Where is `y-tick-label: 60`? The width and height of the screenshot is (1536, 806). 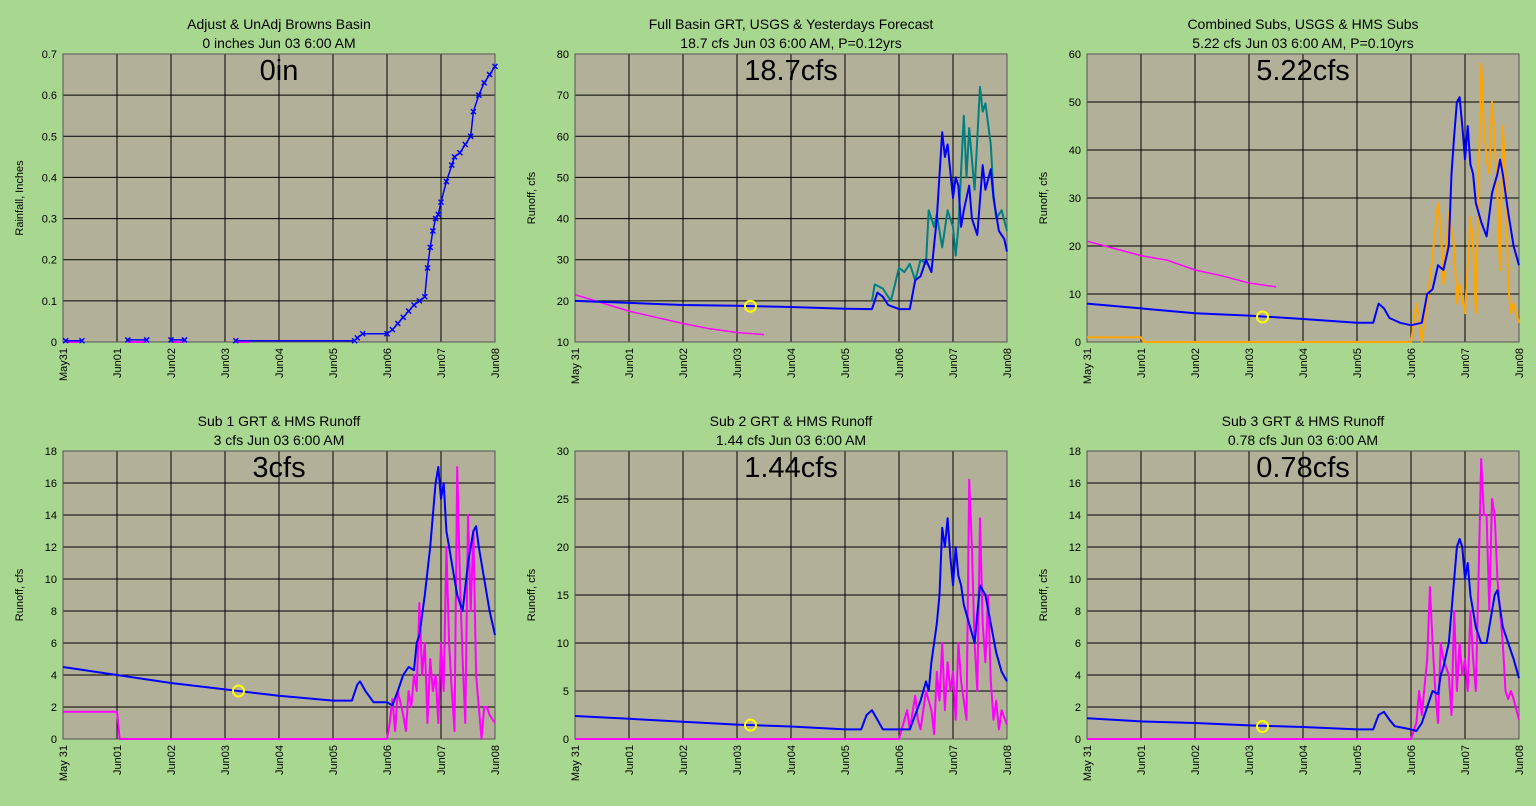
y-tick-label: 60 is located at coordinates (563, 137).